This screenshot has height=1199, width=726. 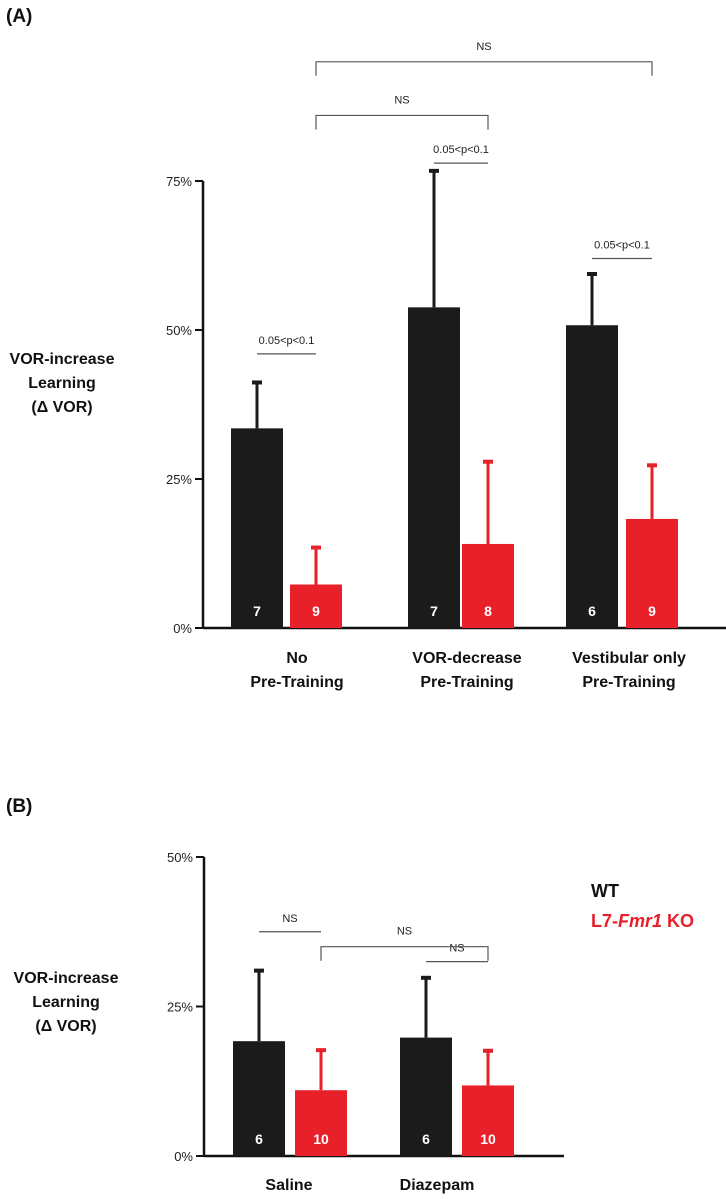 What do you see at coordinates (297, 658) in the screenshot?
I see `panel-a-category-label: No` at bounding box center [297, 658].